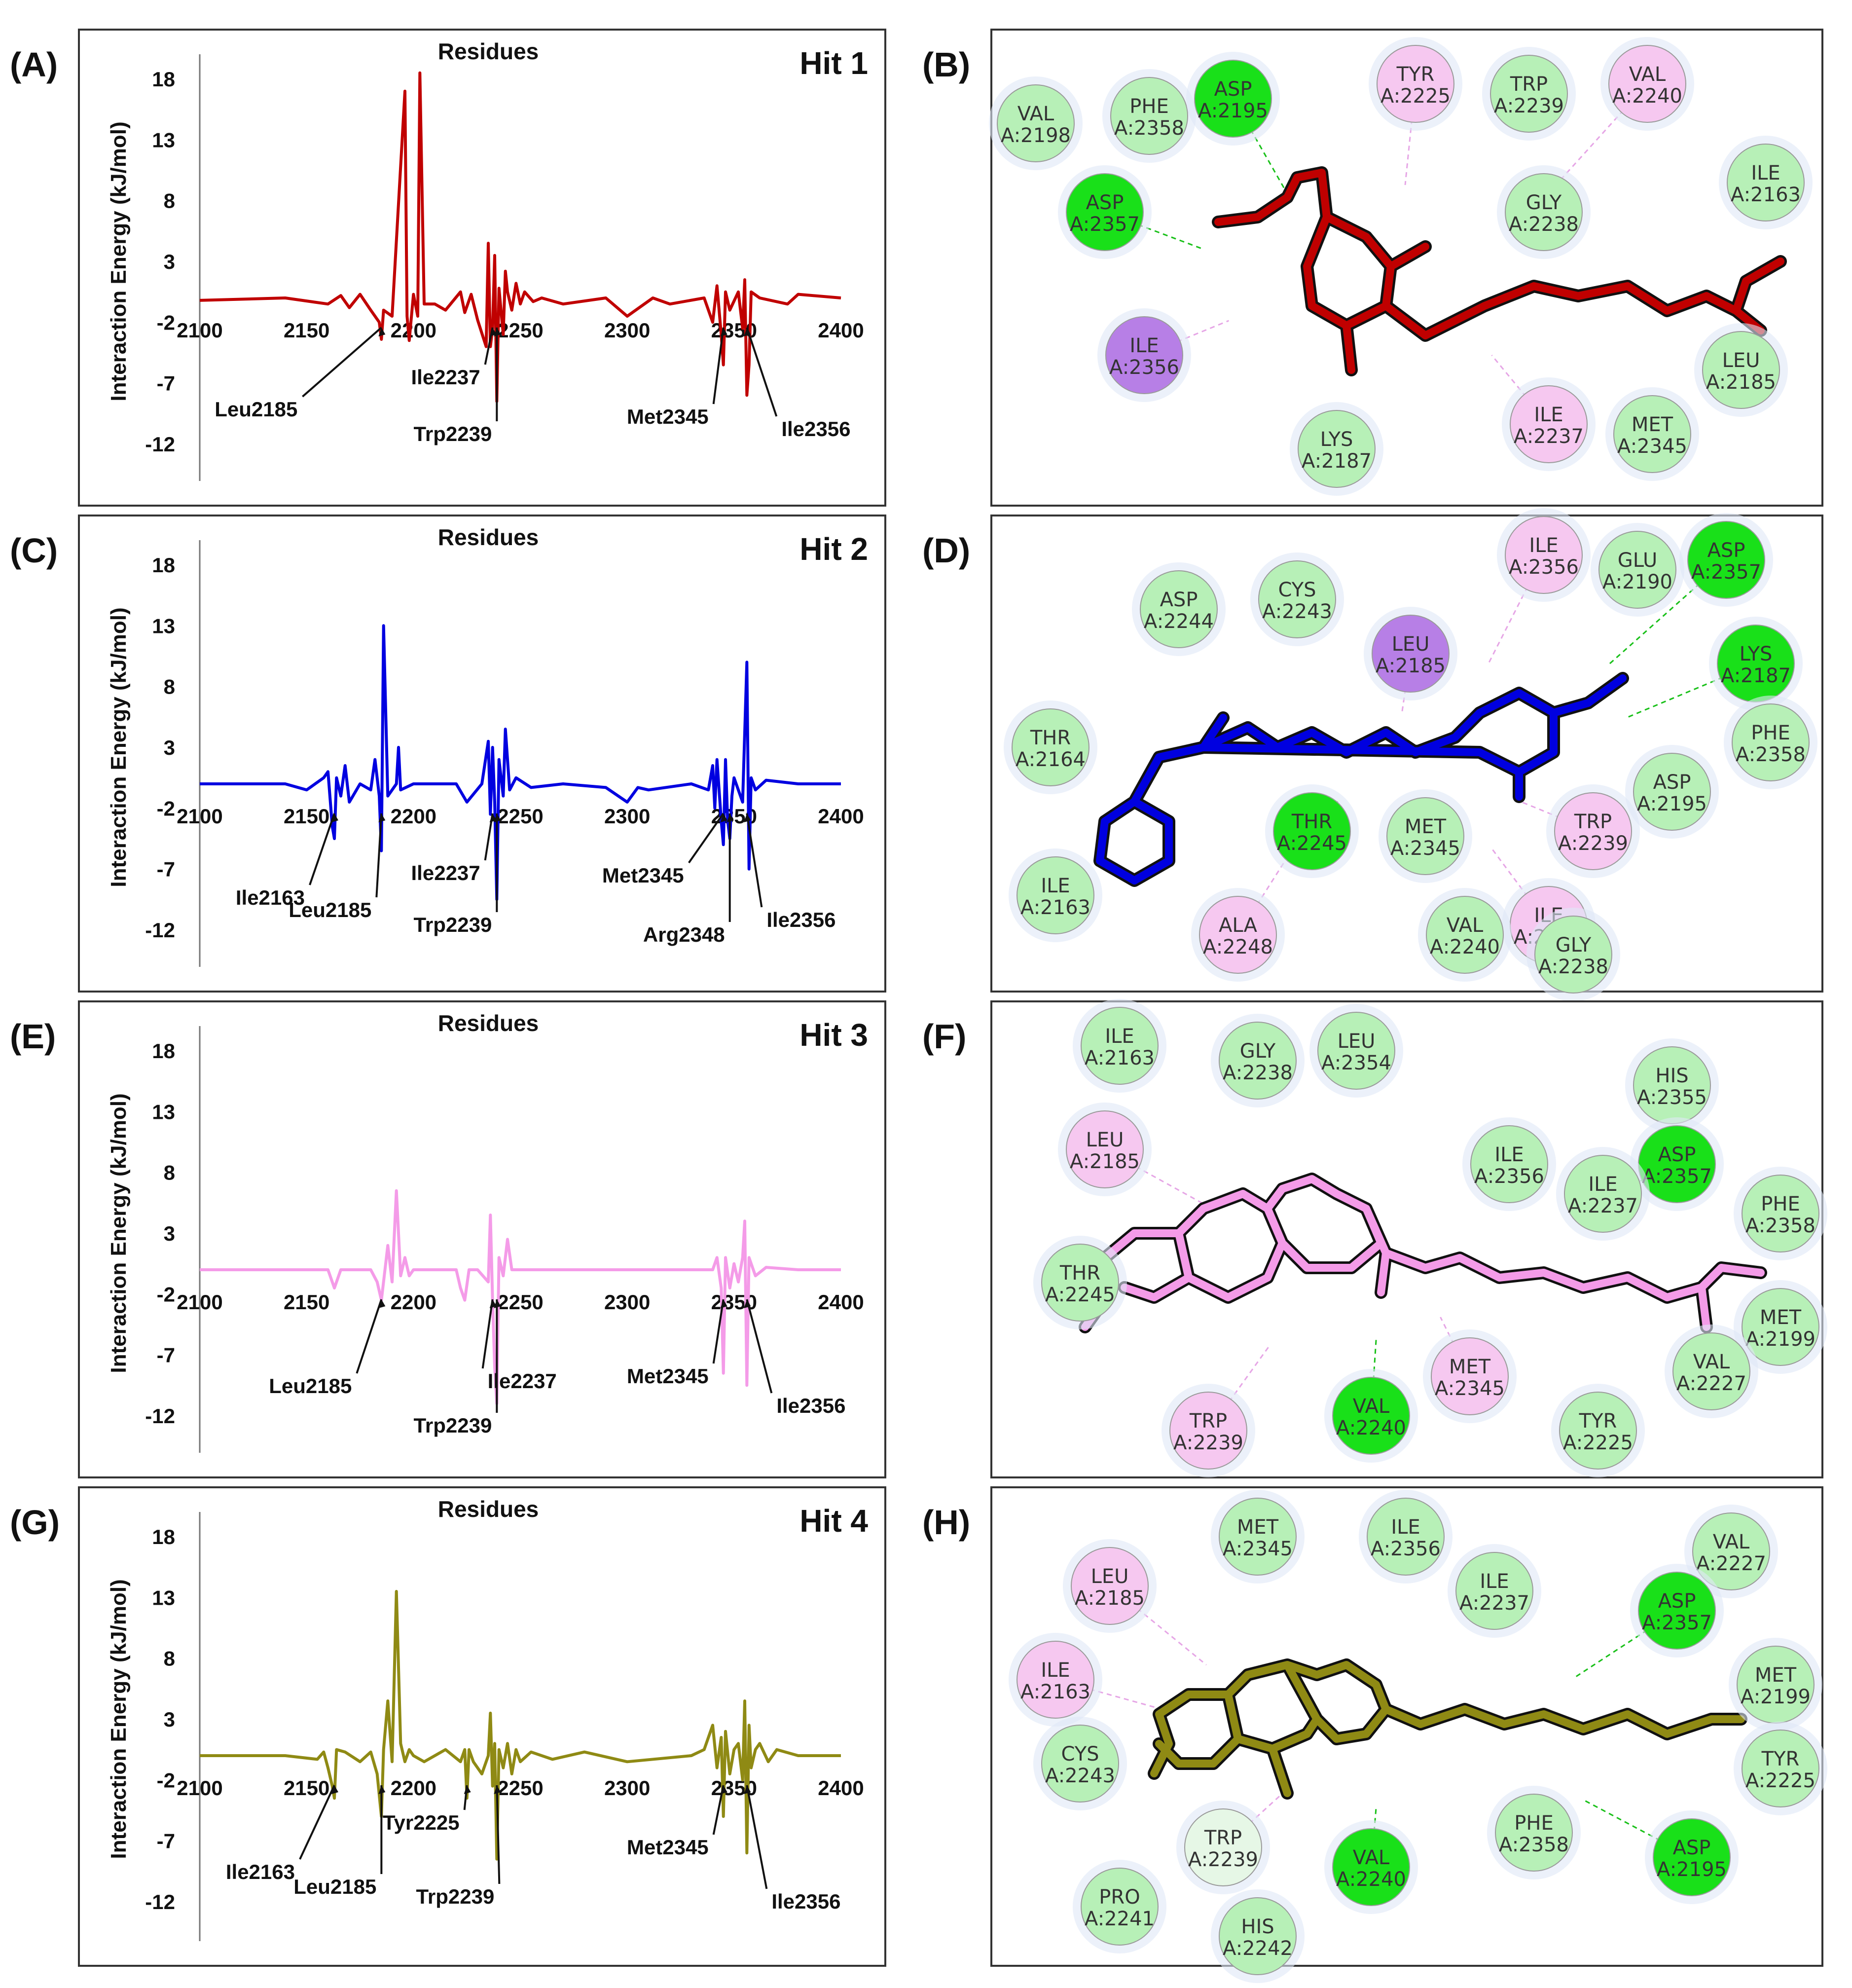  What do you see at coordinates (1603, 1206) in the screenshot?
I see `residue-id: A:2237` at bounding box center [1603, 1206].